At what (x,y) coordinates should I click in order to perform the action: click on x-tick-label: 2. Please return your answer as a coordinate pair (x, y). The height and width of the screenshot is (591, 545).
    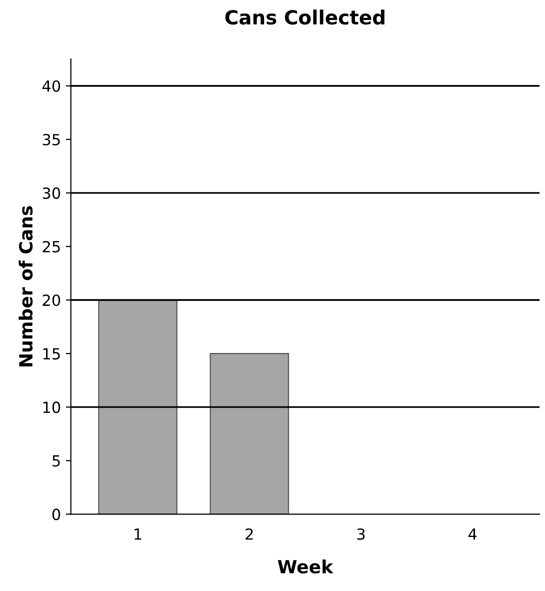
    Looking at the image, I should click on (249, 534).